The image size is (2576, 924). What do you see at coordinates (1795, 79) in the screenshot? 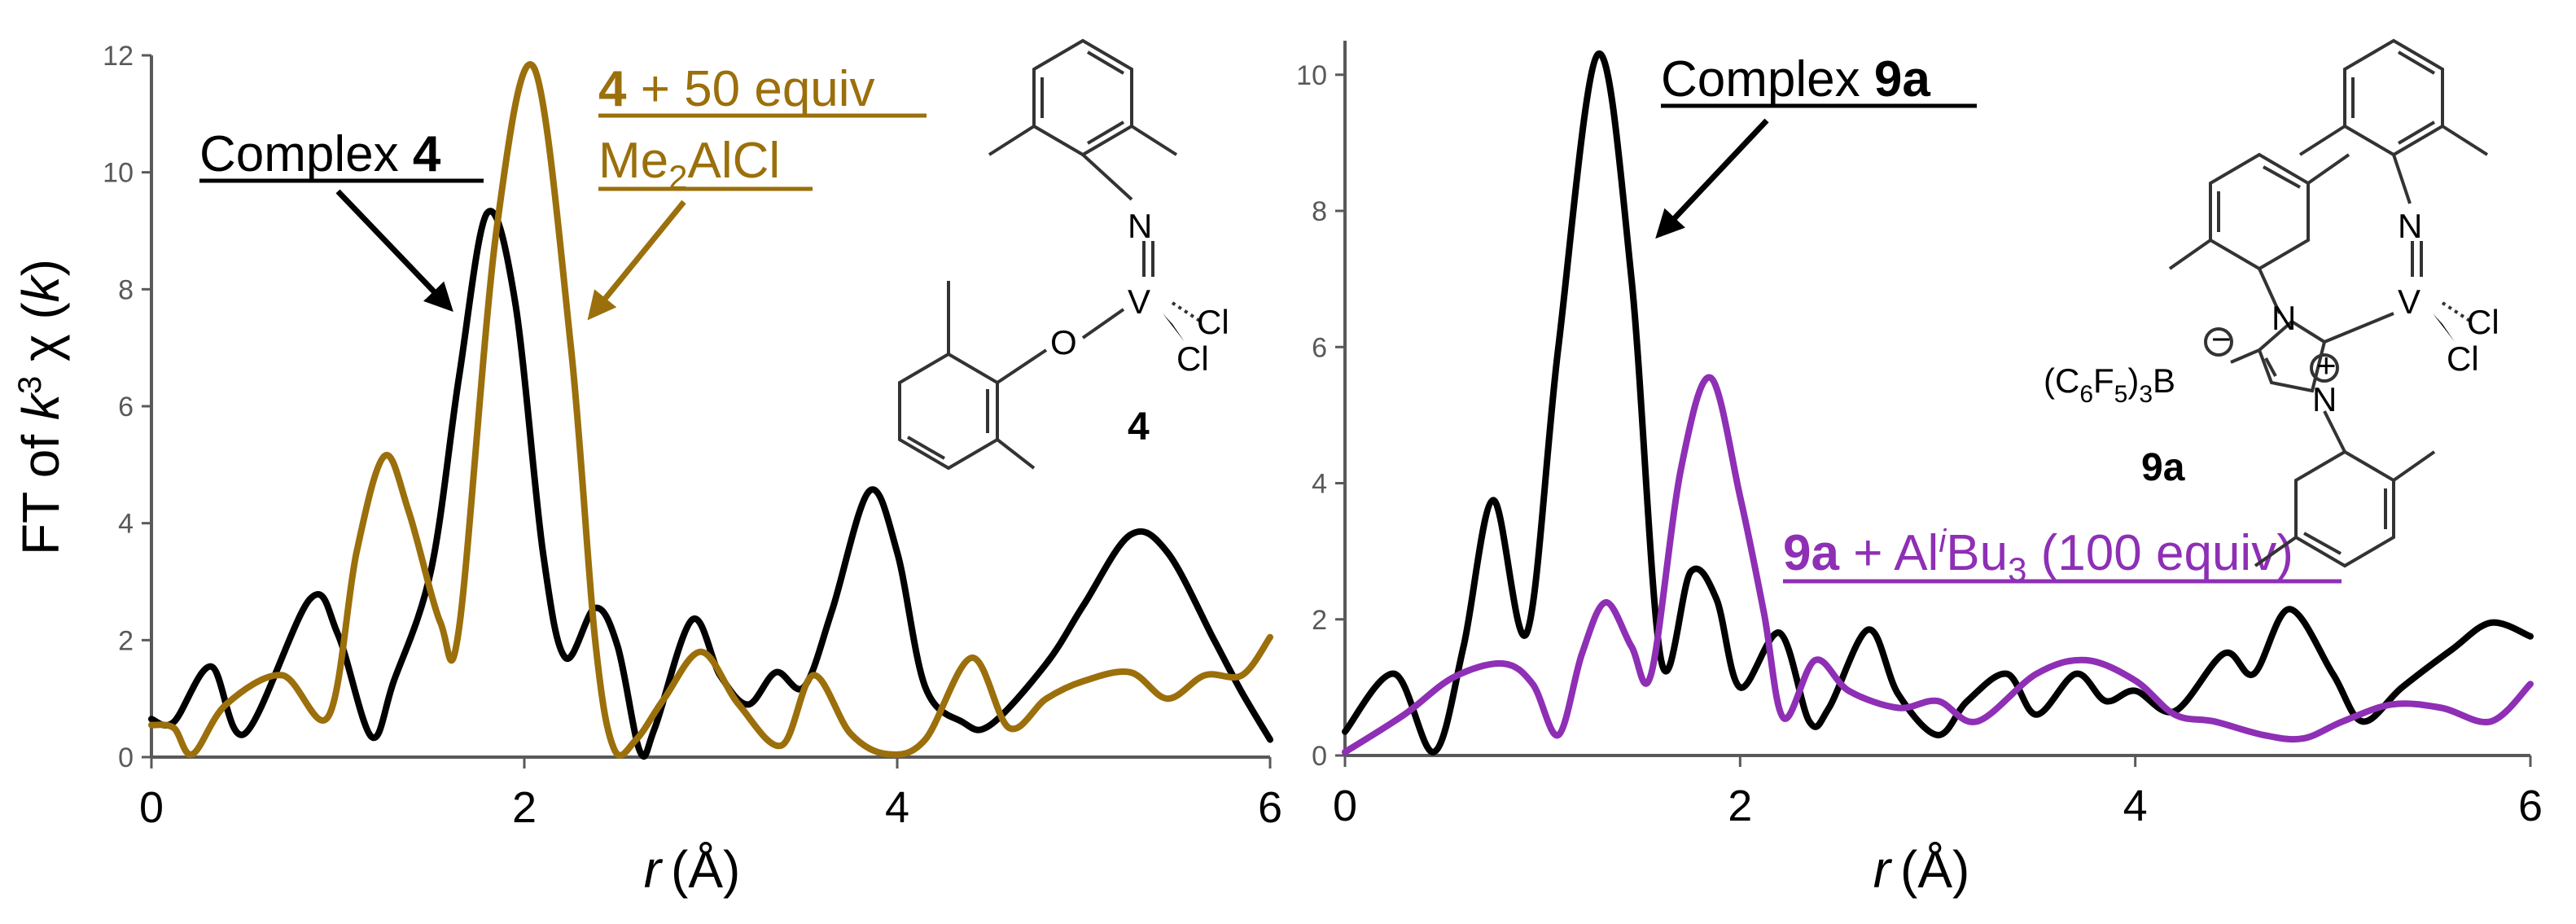
I see `complex-9a-label: Complex 9a` at bounding box center [1795, 79].